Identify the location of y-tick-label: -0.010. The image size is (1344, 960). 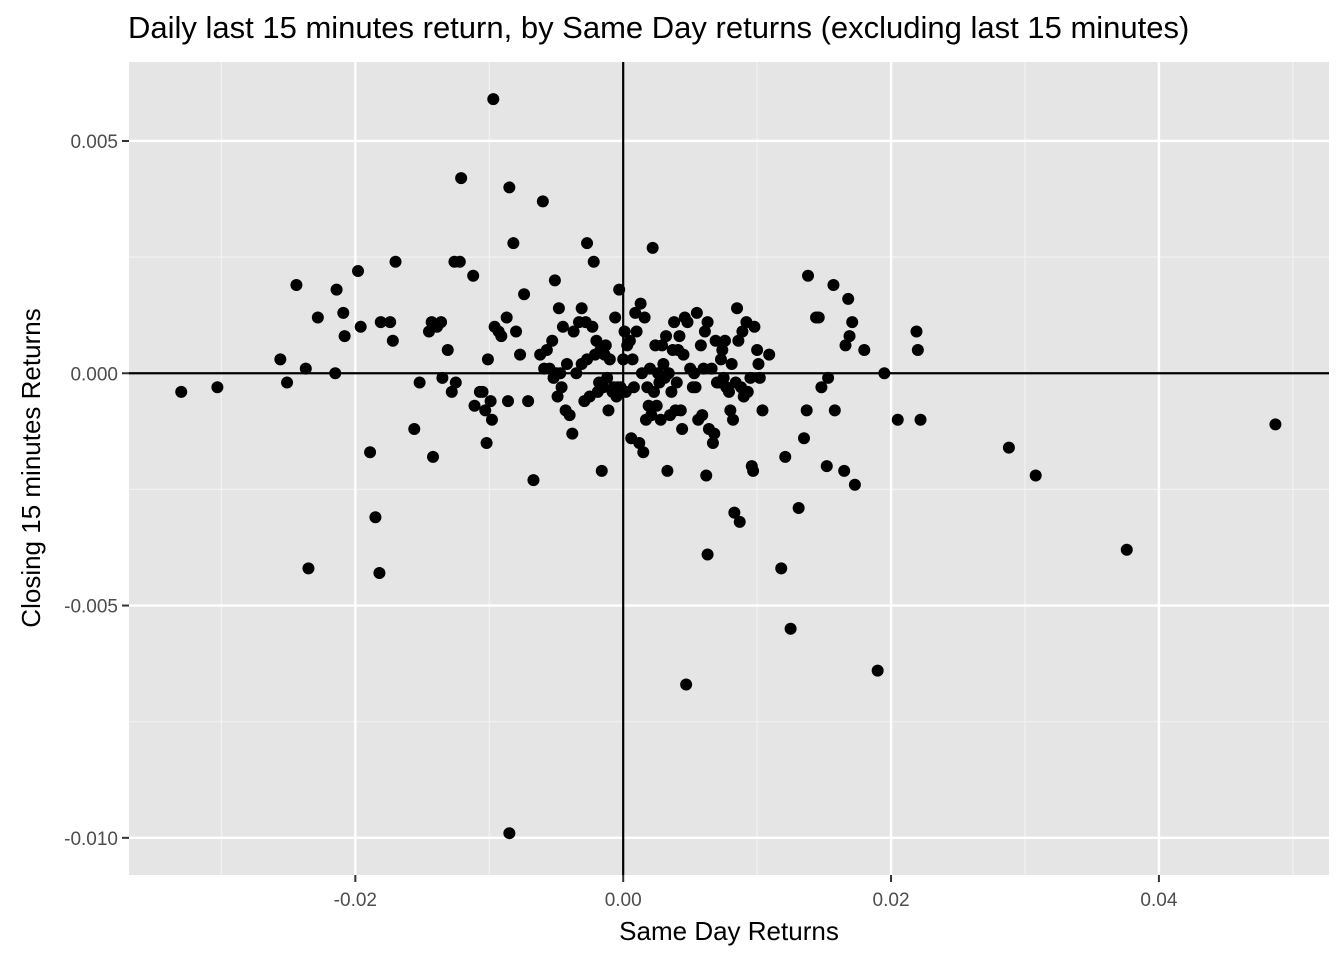
(91, 839).